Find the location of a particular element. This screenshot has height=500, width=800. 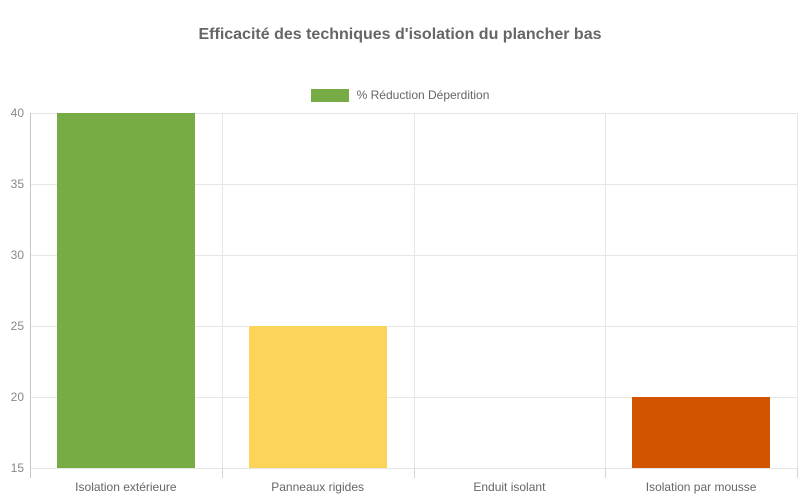

legend-swatch is located at coordinates (329, 95).